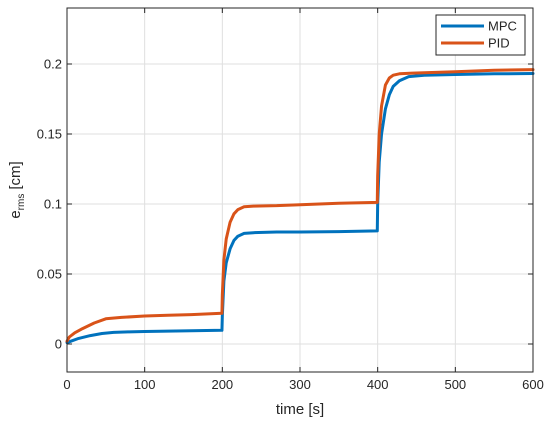  What do you see at coordinates (15, 214) in the screenshot?
I see `y-axis-label-main: e` at bounding box center [15, 214].